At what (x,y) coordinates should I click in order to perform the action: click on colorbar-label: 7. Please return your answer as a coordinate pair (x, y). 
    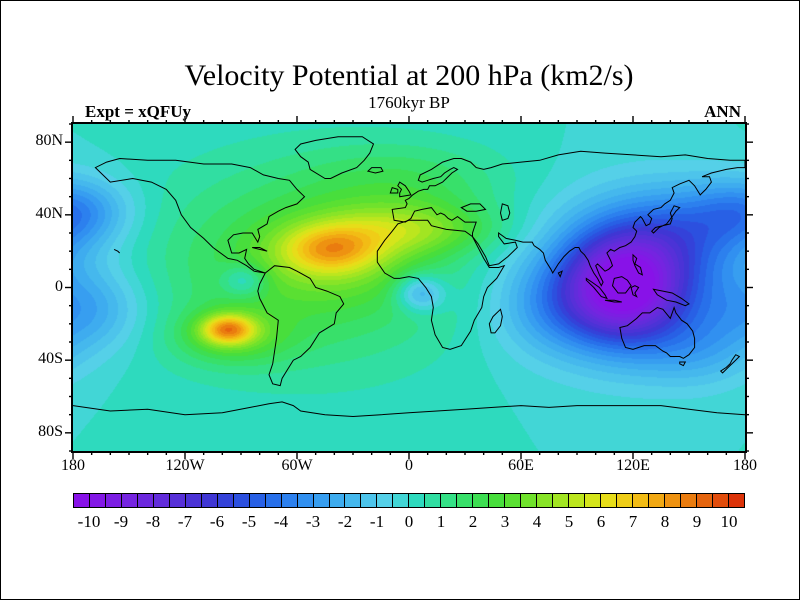
    Looking at the image, I should click on (633, 521).